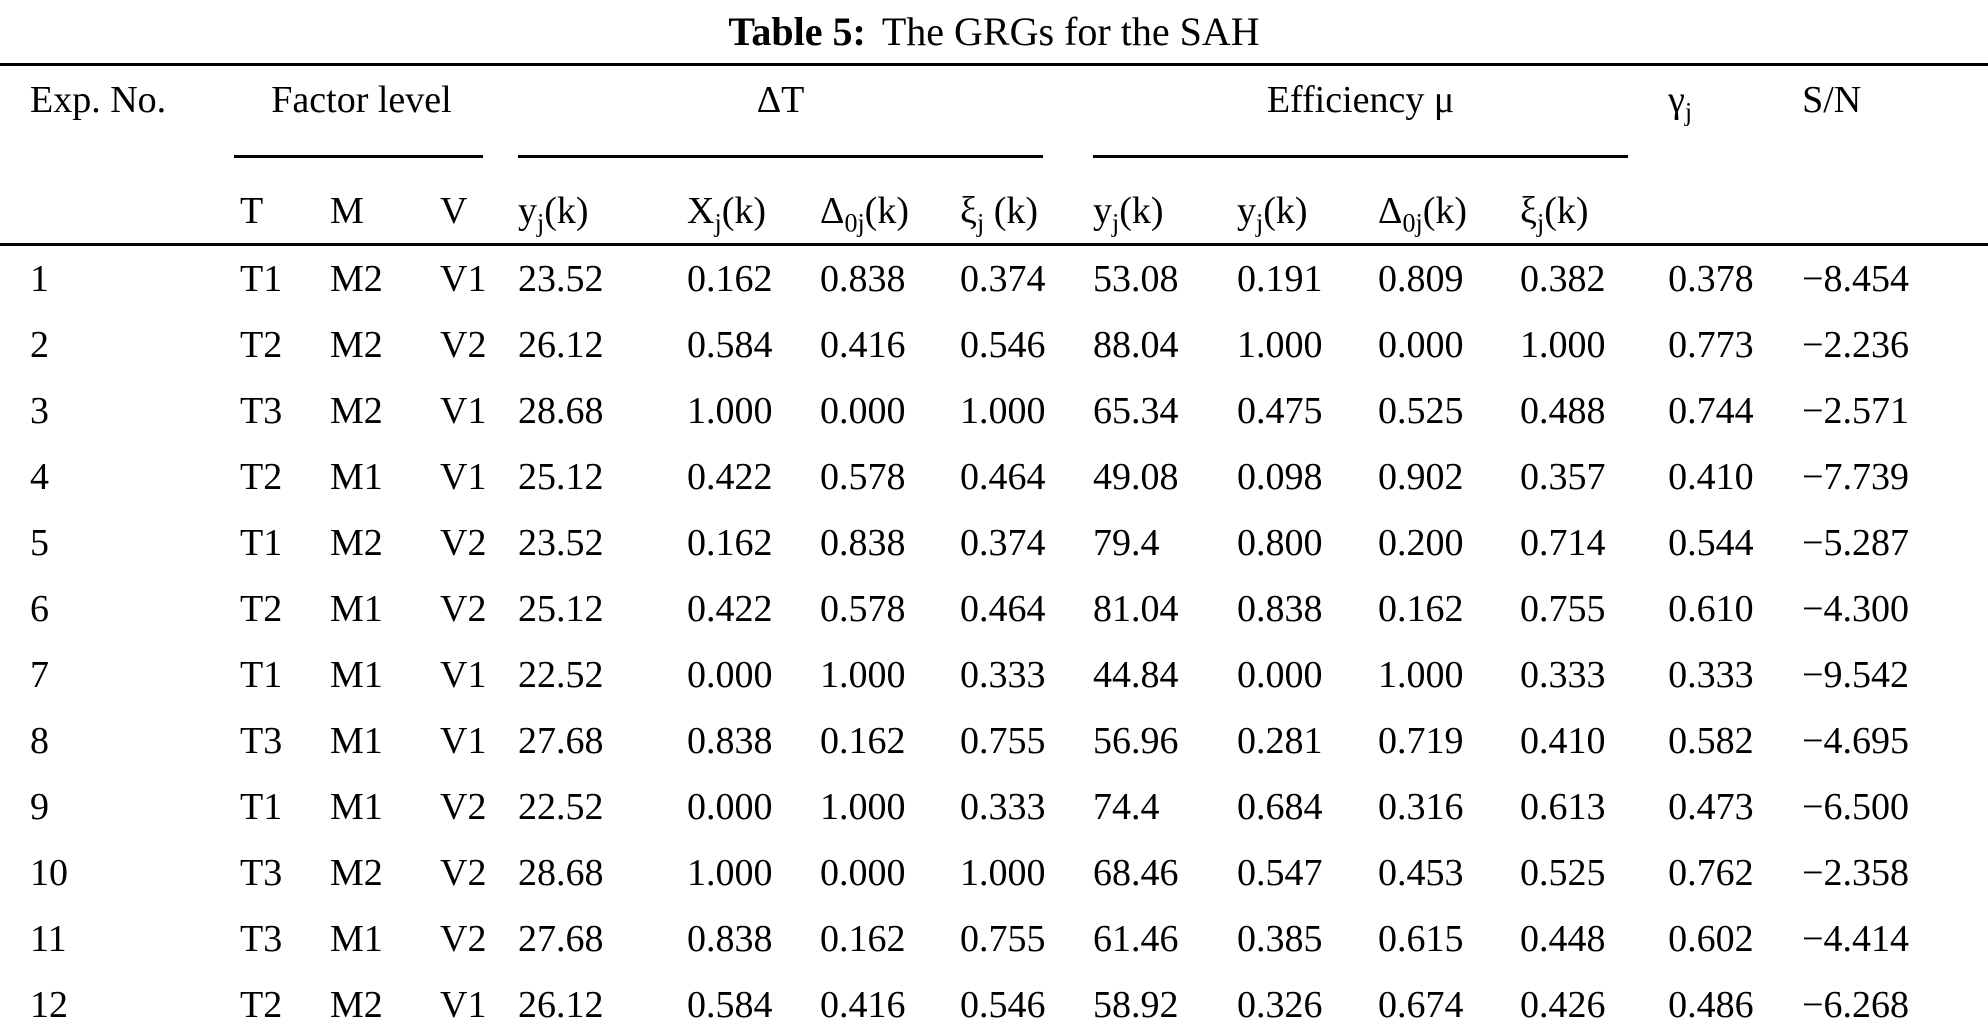 This screenshot has height=1027, width=1988. Describe the element at coordinates (1563, 411) in the screenshot. I see `eff-xijk-cell: 0.488` at that location.